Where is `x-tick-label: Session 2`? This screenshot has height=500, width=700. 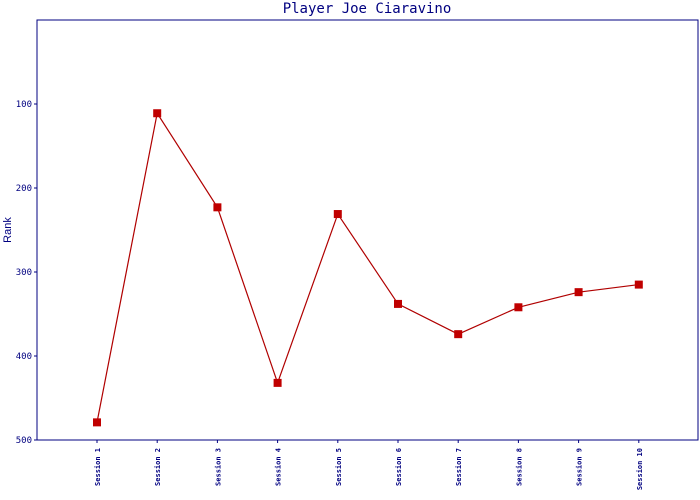
x-tick-label: Session 2 is located at coordinates (158, 467).